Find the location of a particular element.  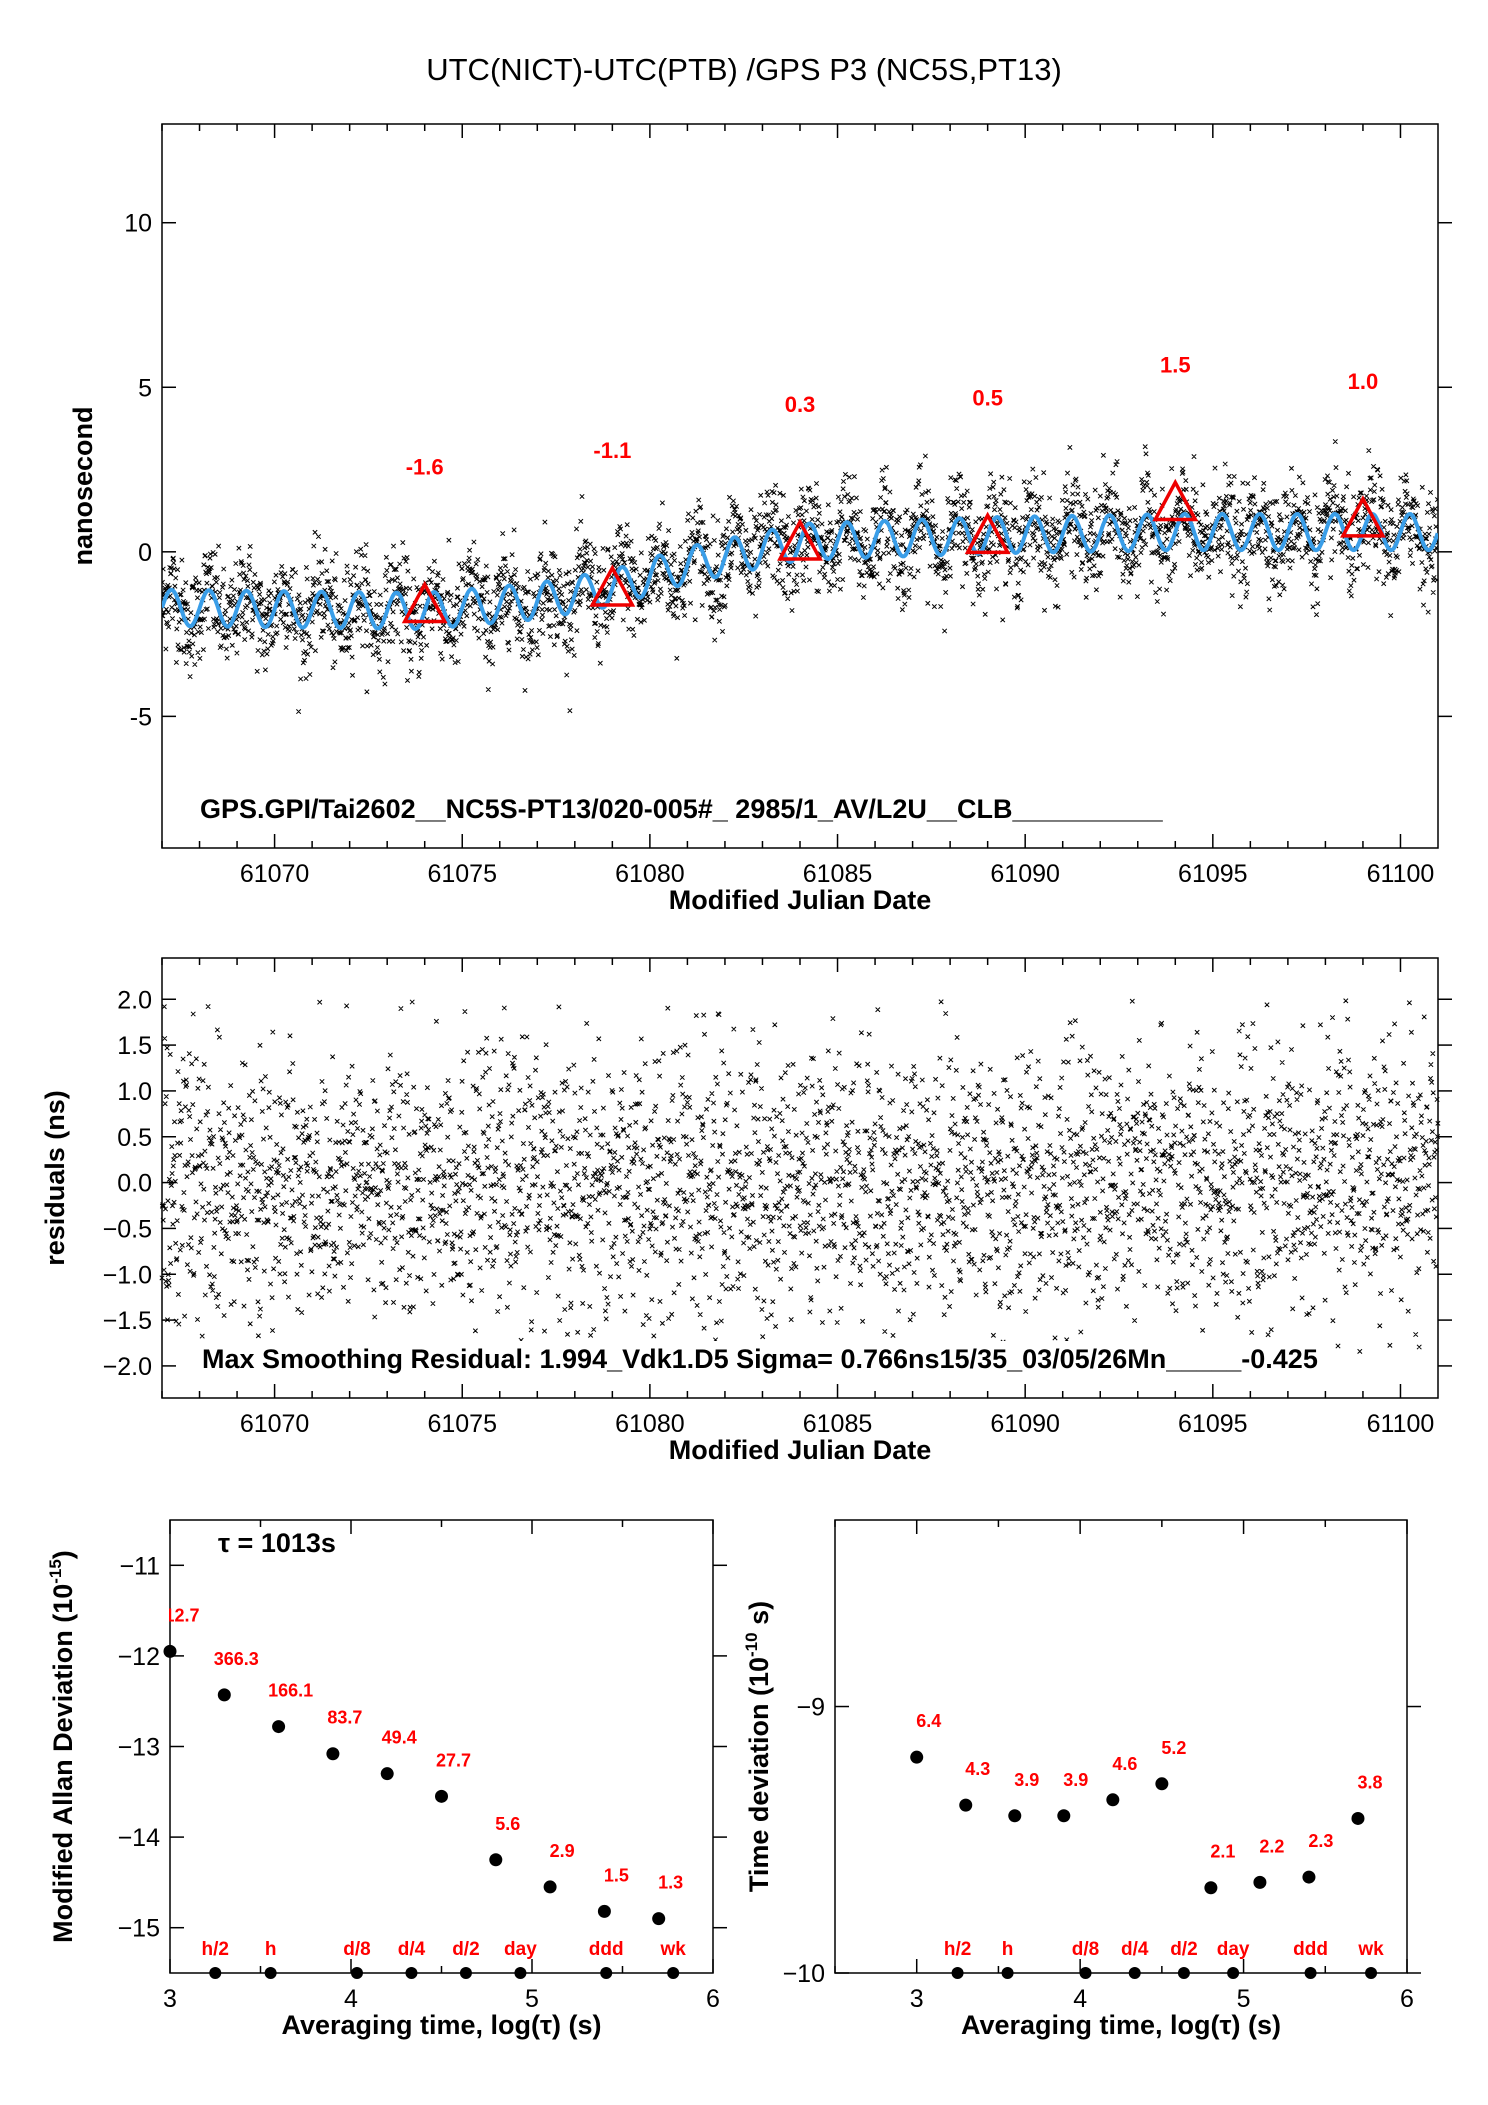

y-tick-label: −11 is located at coordinates (139, 1566).